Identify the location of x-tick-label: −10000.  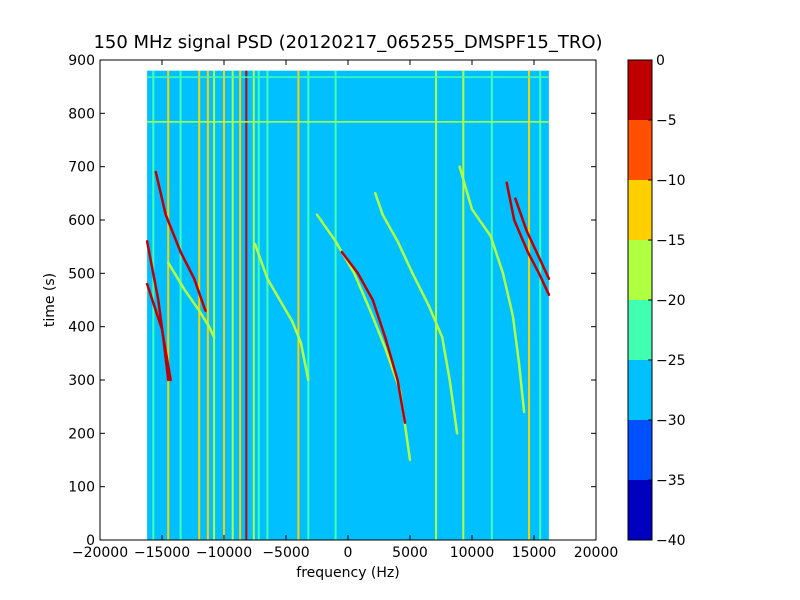
(224, 553).